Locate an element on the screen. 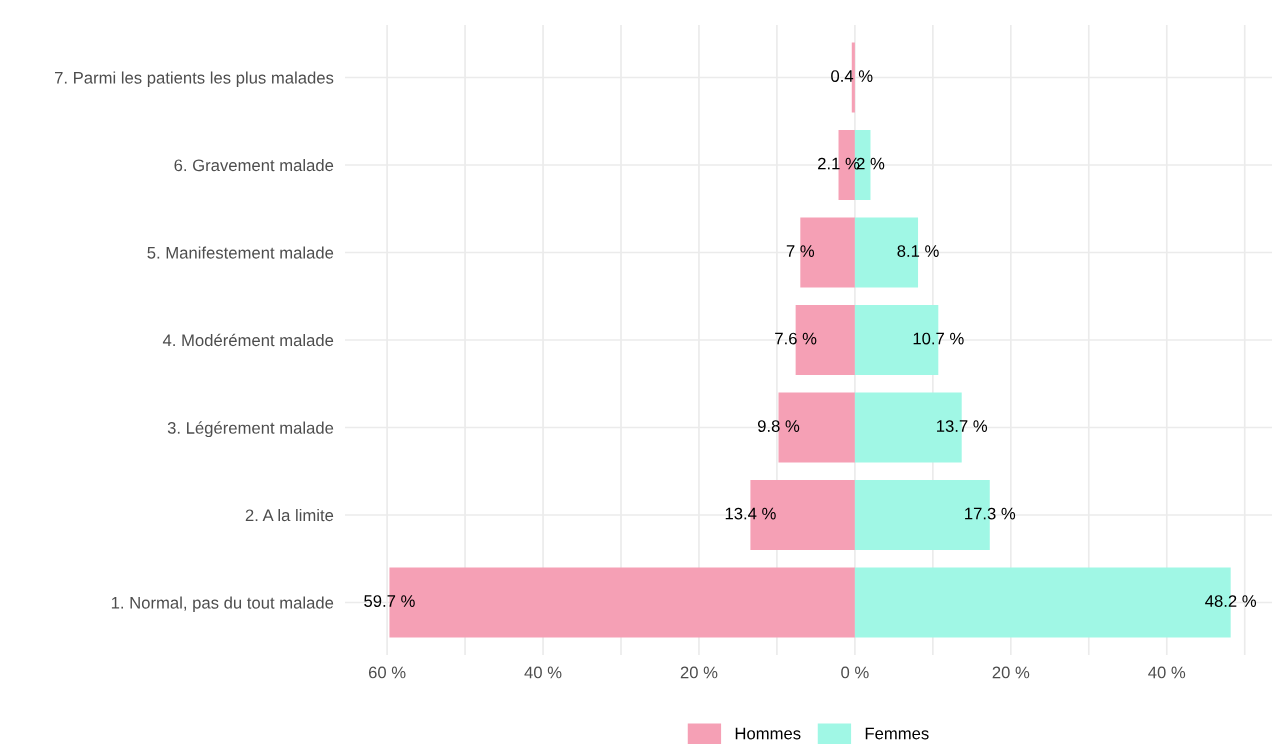 This screenshot has height=753, width=1276. data-label: 0.4 % is located at coordinates (852, 76).